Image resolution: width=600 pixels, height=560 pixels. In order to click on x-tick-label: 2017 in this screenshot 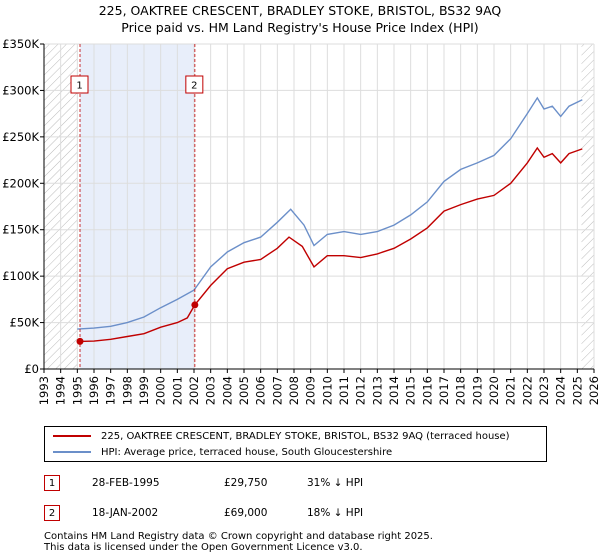, I will do `click(444, 390)`.